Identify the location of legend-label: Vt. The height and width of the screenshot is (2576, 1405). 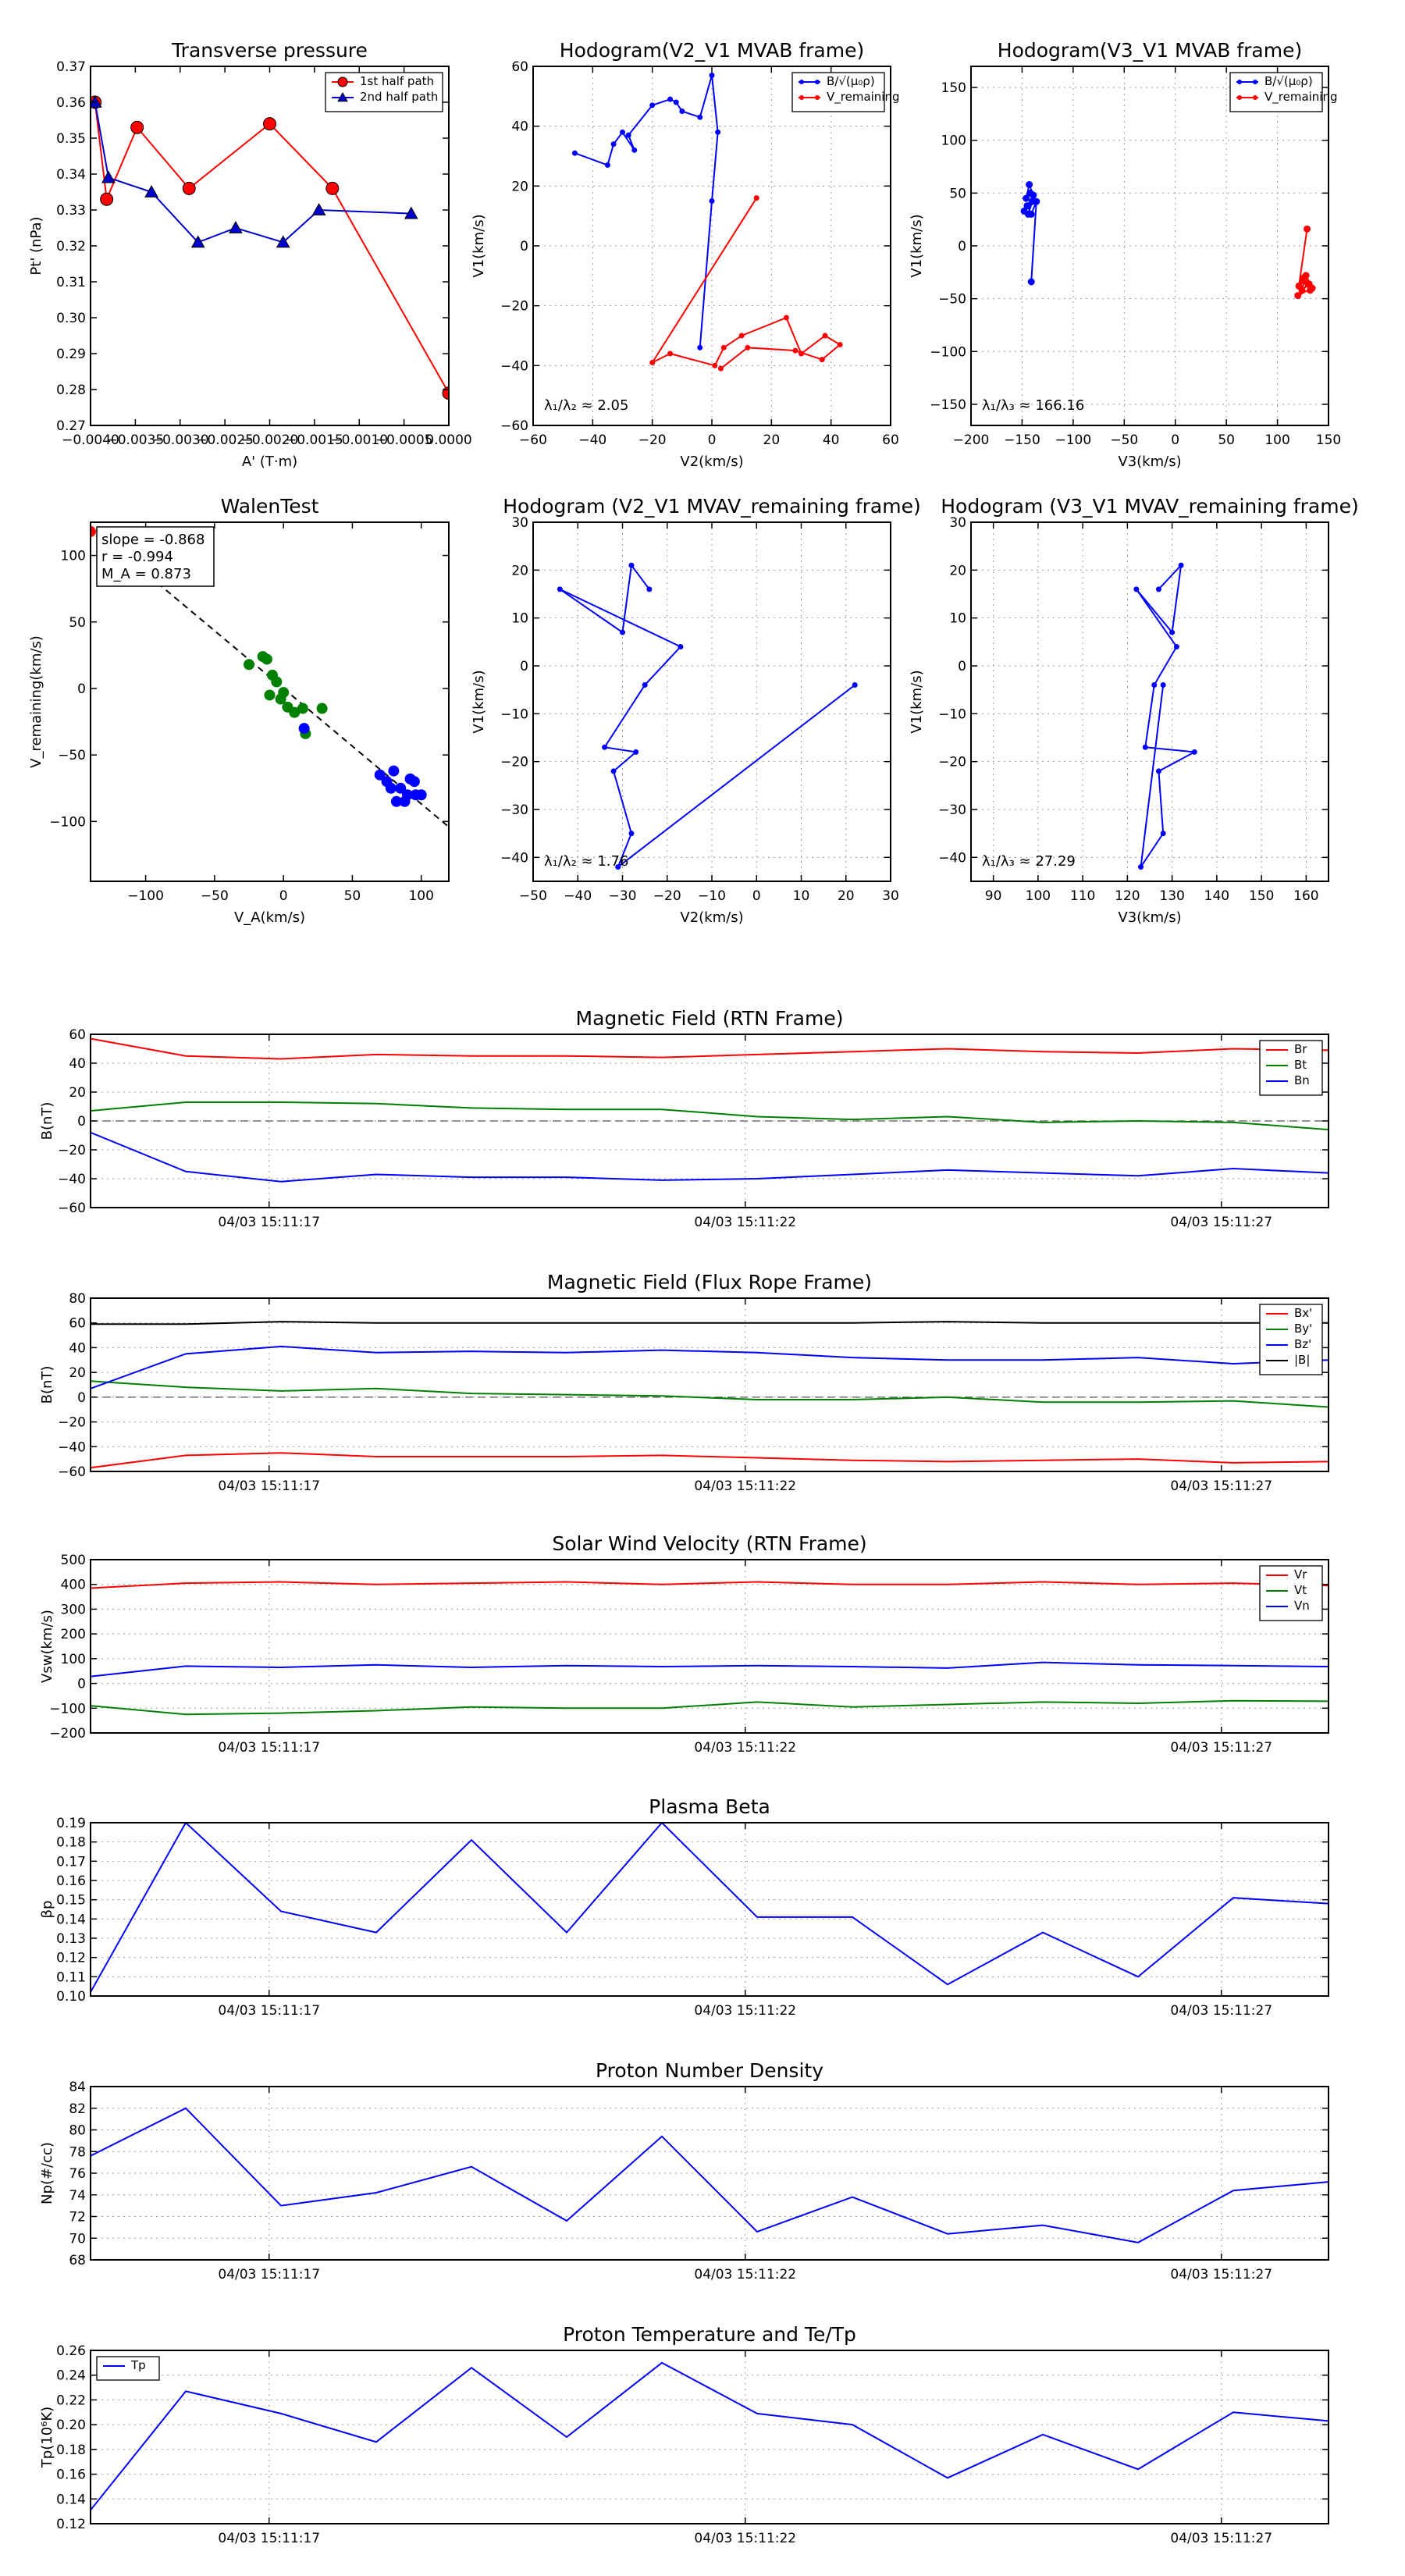
(1300, 1590).